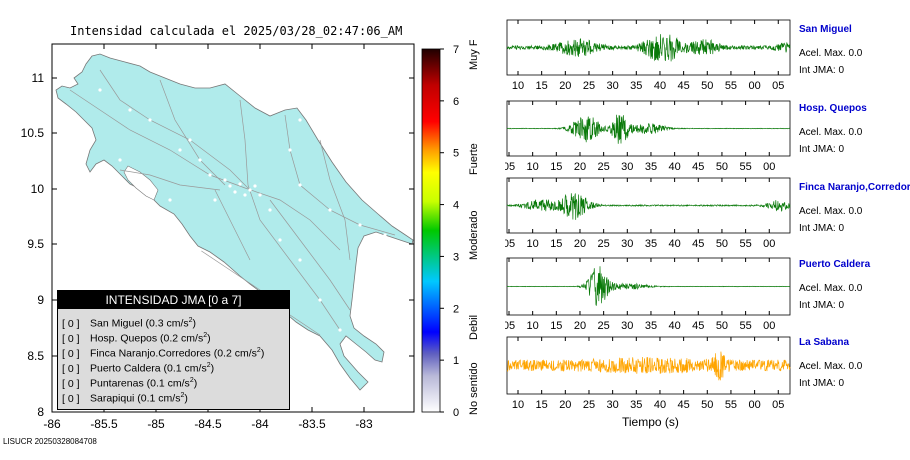  What do you see at coordinates (127, 368) in the screenshot?
I see `legend-station: Puerto Caldera` at bounding box center [127, 368].